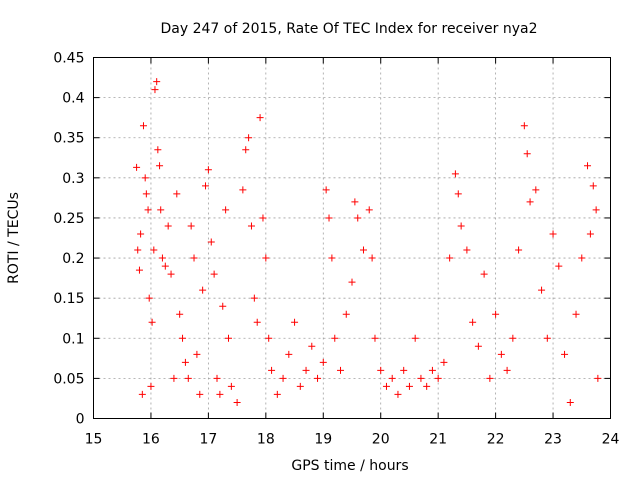 Image resolution: width=640 pixels, height=480 pixels. What do you see at coordinates (349, 466) in the screenshot?
I see `x-axis-title: GPS time / hours` at bounding box center [349, 466].